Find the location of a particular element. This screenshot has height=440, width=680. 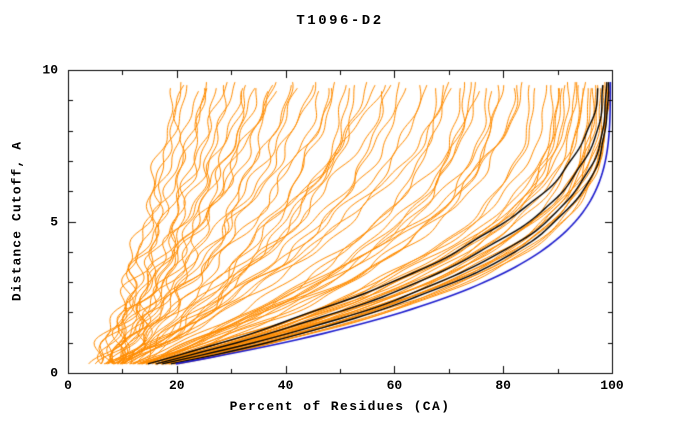

x-tick-label: 40 is located at coordinates (285, 385).